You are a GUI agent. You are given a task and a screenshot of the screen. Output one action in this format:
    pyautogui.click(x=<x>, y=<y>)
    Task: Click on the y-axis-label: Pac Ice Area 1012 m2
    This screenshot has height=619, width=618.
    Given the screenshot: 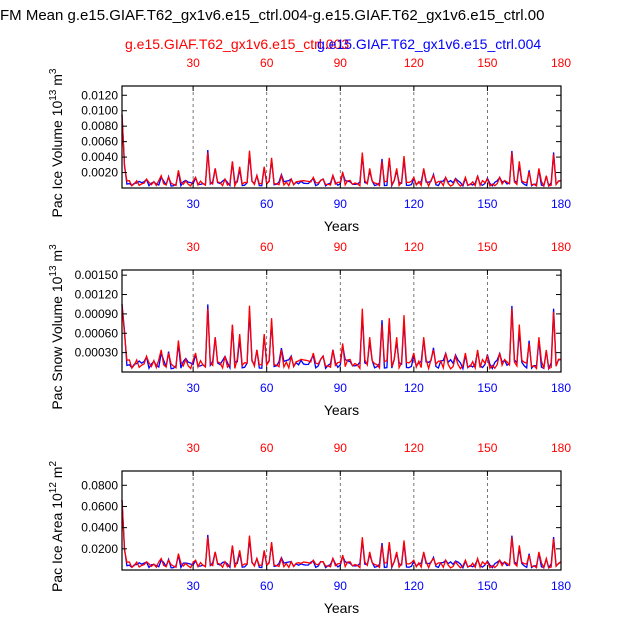 What is the action you would take?
    pyautogui.click(x=56, y=527)
    